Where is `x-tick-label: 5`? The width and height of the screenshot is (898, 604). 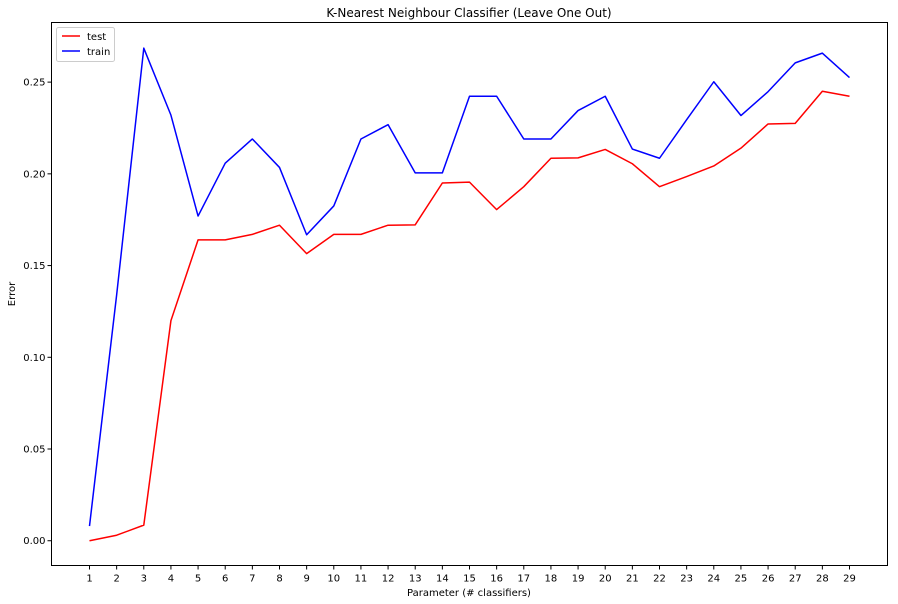
x-tick-label: 5 is located at coordinates (198, 579).